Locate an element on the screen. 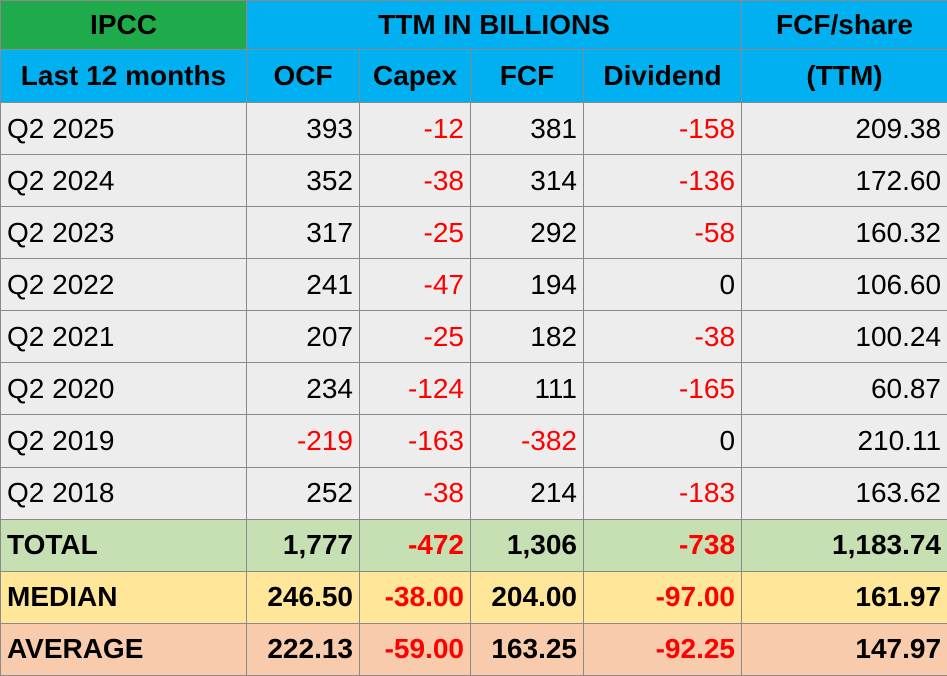 Image resolution: width=947 pixels, height=676 pixels. fcf-header: FCF is located at coordinates (527, 76).